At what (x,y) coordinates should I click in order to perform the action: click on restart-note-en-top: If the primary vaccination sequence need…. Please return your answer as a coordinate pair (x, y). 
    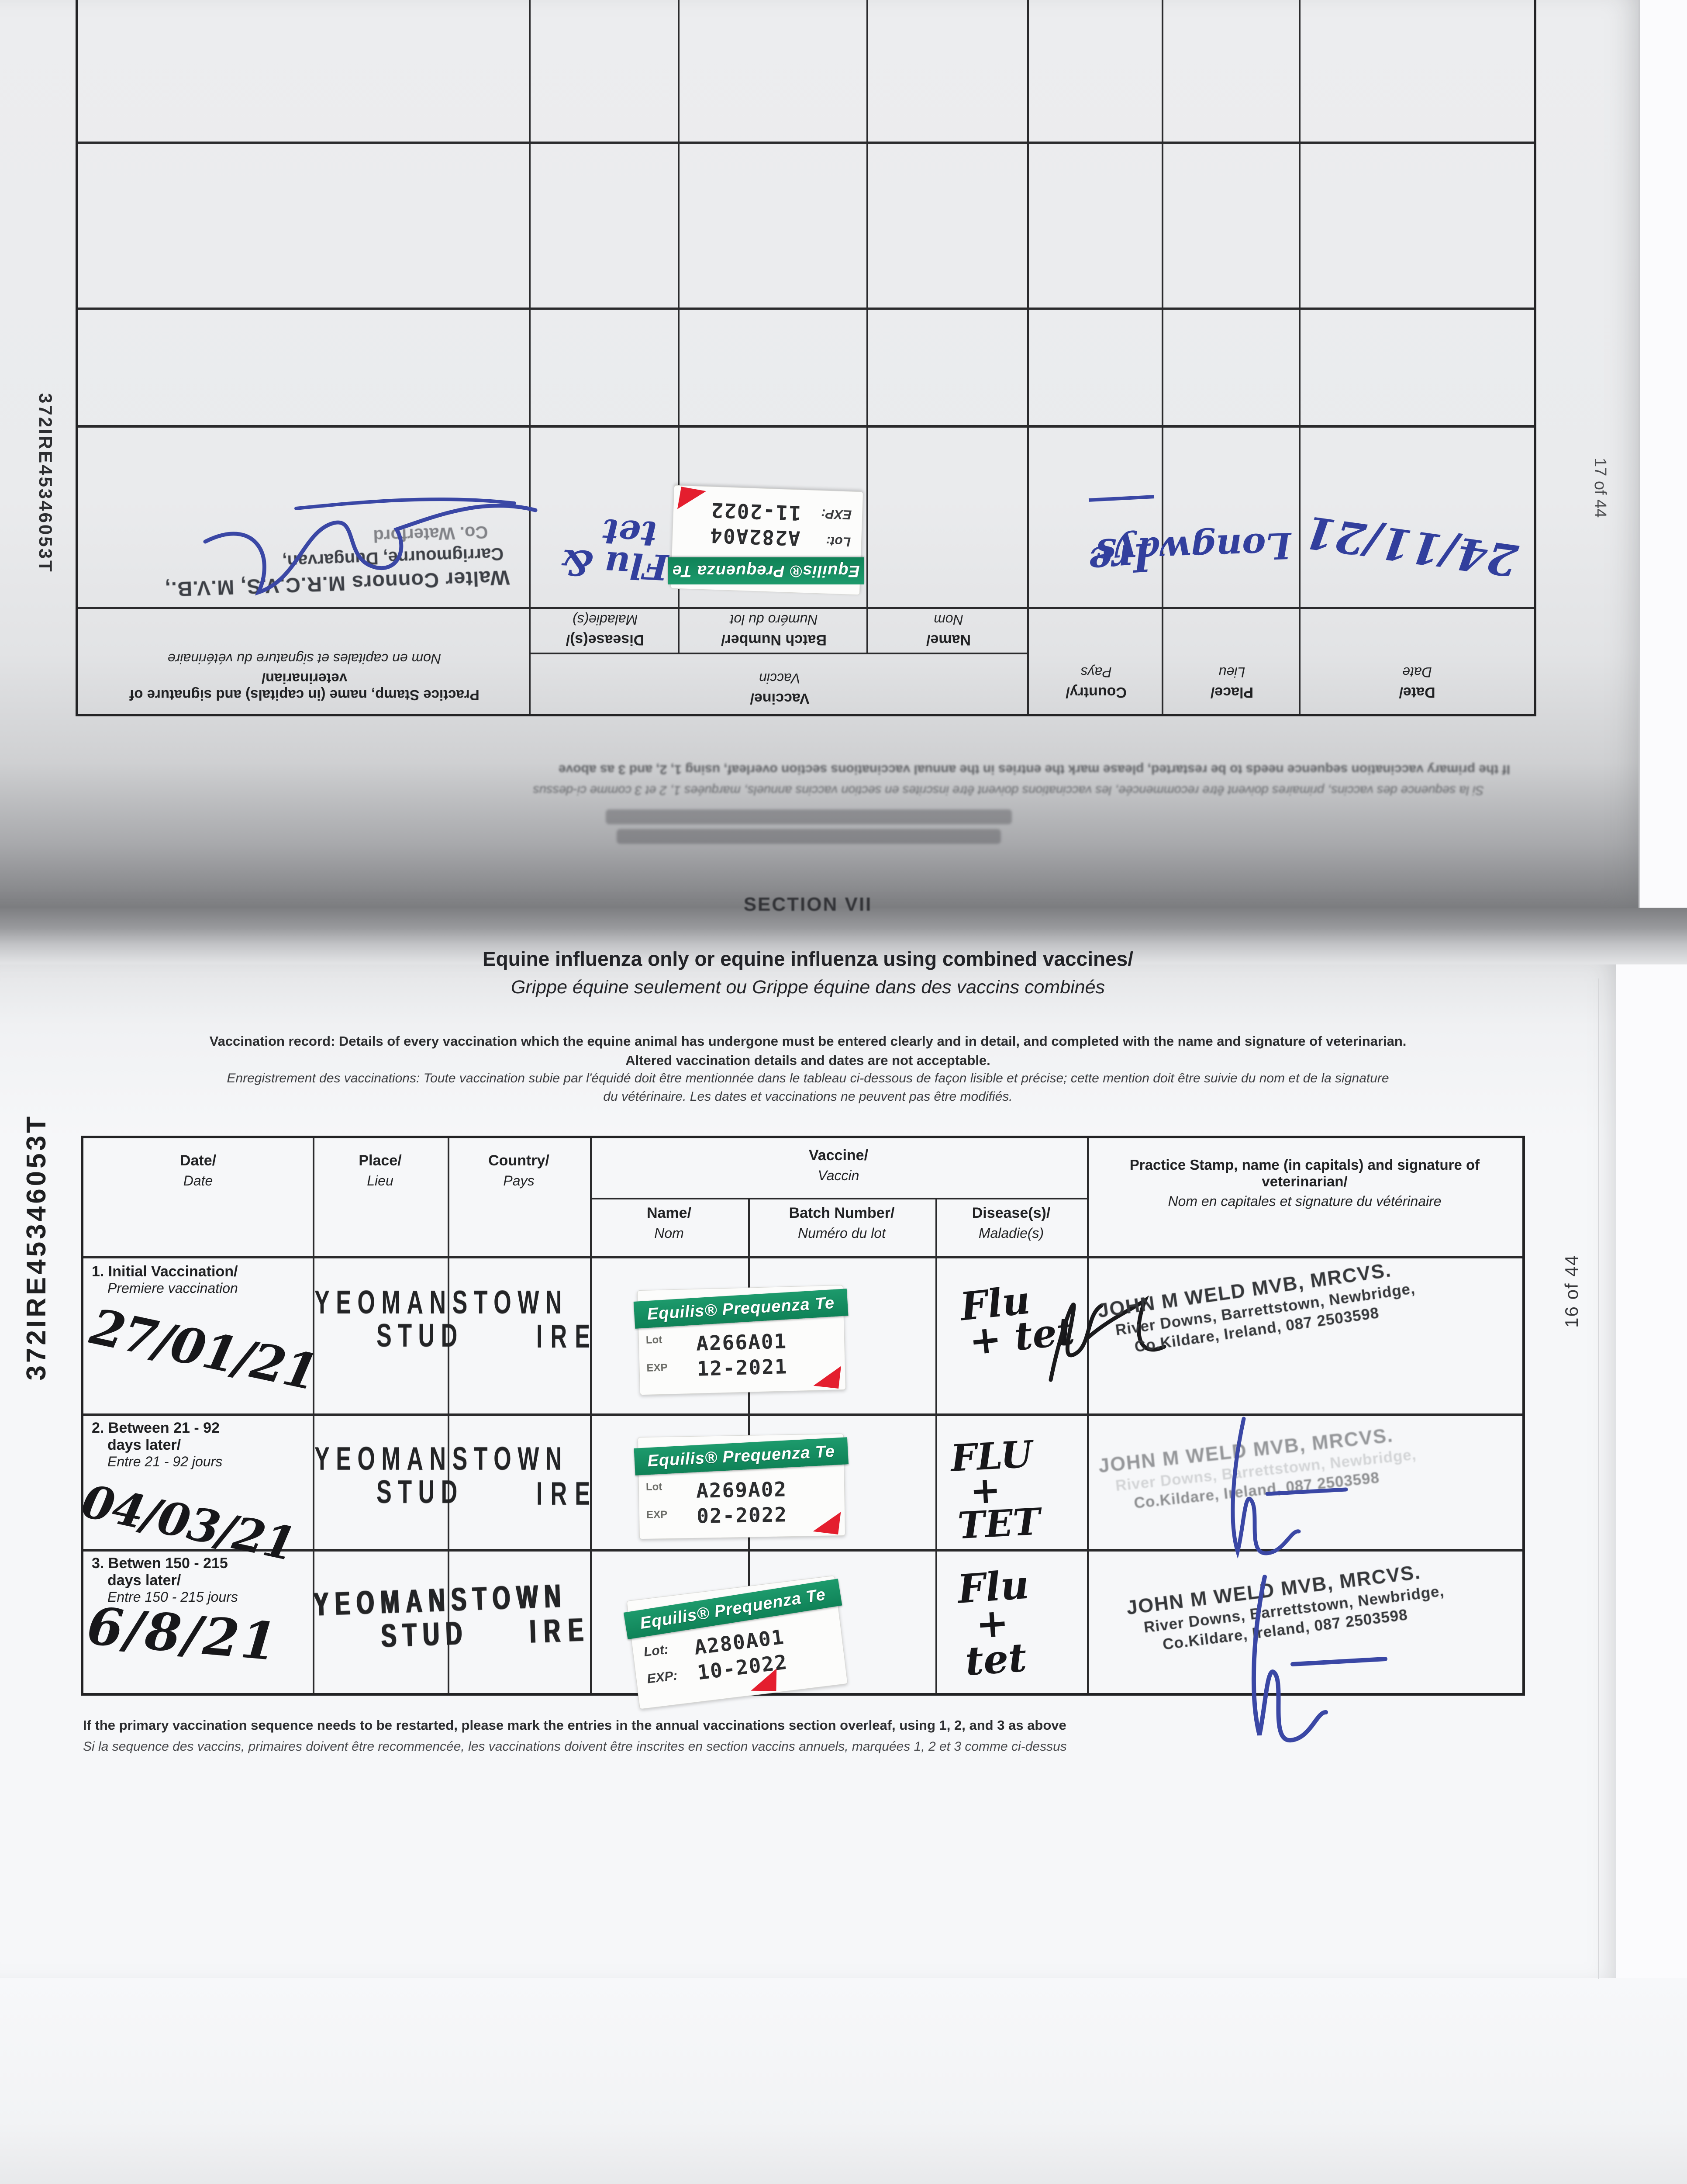
    Looking at the image, I should click on (1034, 769).